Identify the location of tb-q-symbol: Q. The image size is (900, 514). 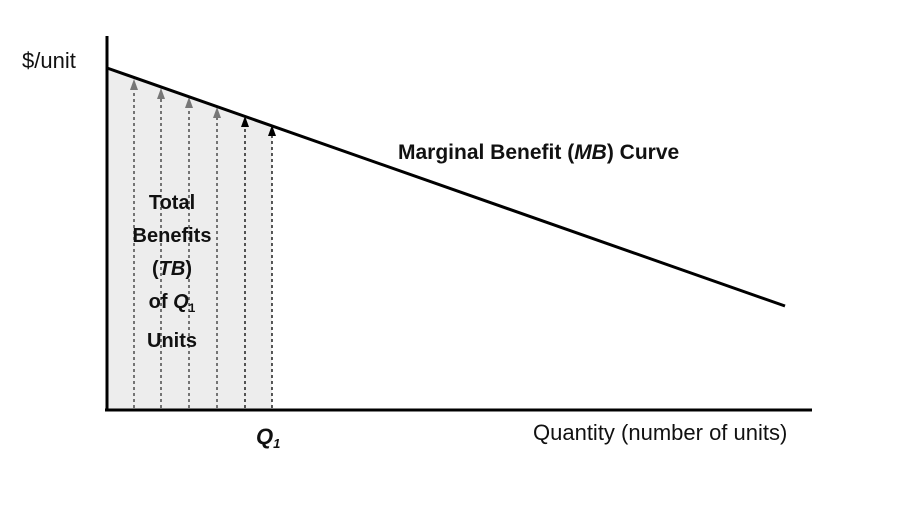
(181, 302).